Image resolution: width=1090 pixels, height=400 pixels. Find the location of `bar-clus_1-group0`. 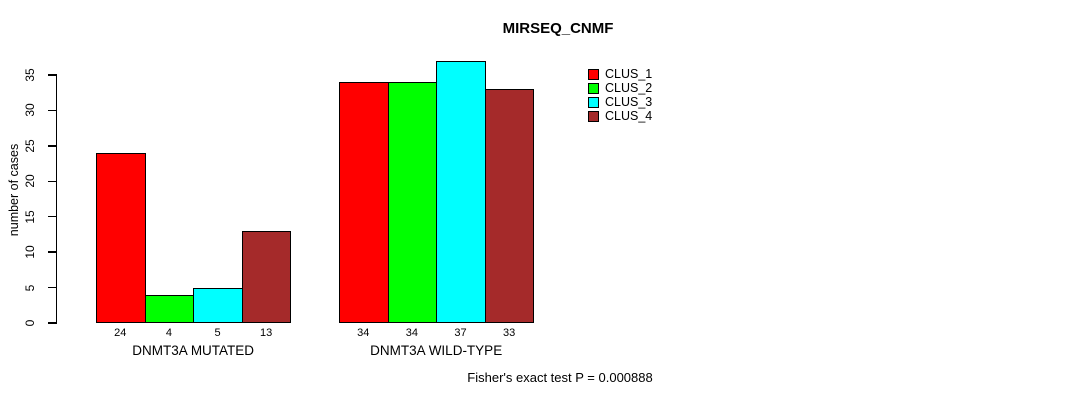

bar-clus_1-group0 is located at coordinates (121, 237).